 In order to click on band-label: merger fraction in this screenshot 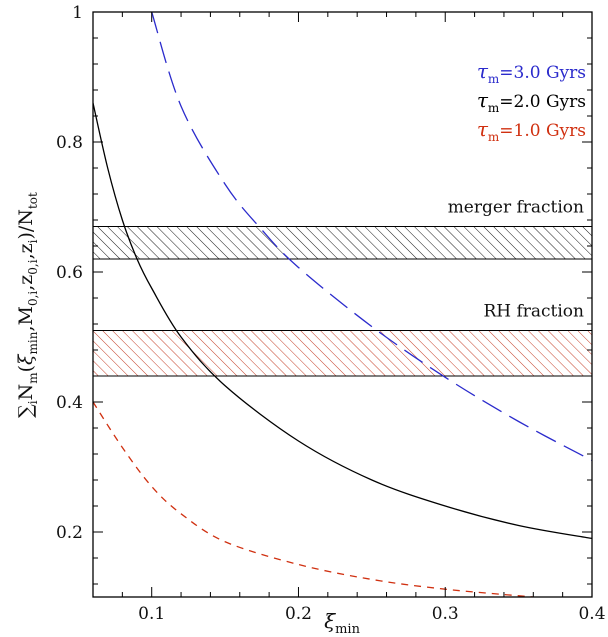, I will do `click(516, 208)`.